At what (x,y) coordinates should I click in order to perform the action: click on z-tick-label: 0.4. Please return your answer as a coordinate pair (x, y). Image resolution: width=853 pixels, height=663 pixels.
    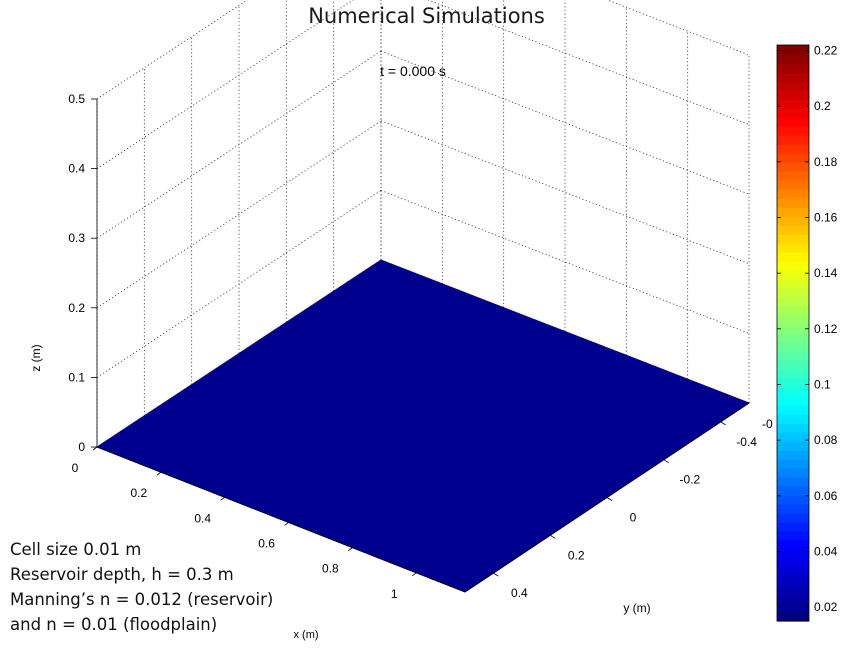
    Looking at the image, I should click on (76, 169).